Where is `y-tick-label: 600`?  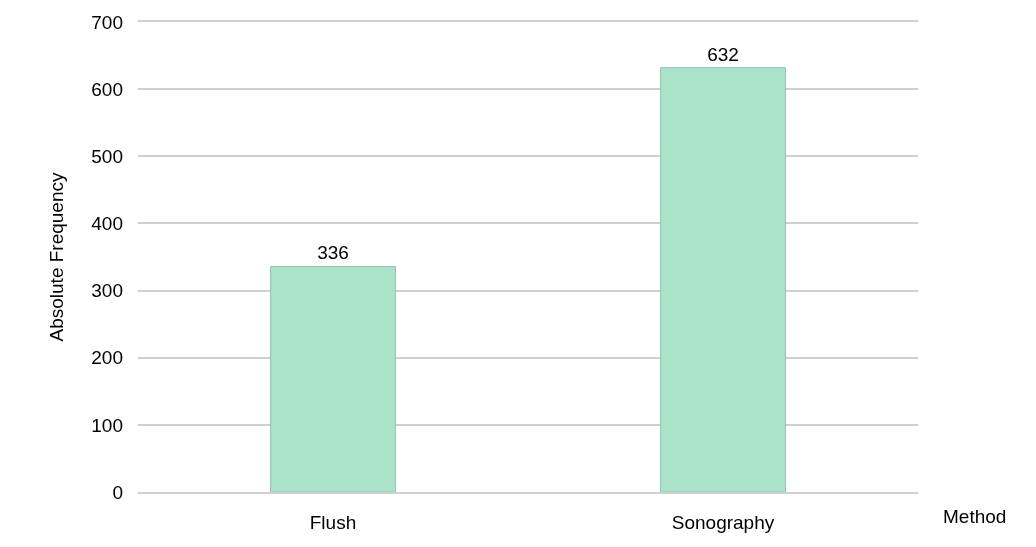 y-tick-label: 600 is located at coordinates (107, 89).